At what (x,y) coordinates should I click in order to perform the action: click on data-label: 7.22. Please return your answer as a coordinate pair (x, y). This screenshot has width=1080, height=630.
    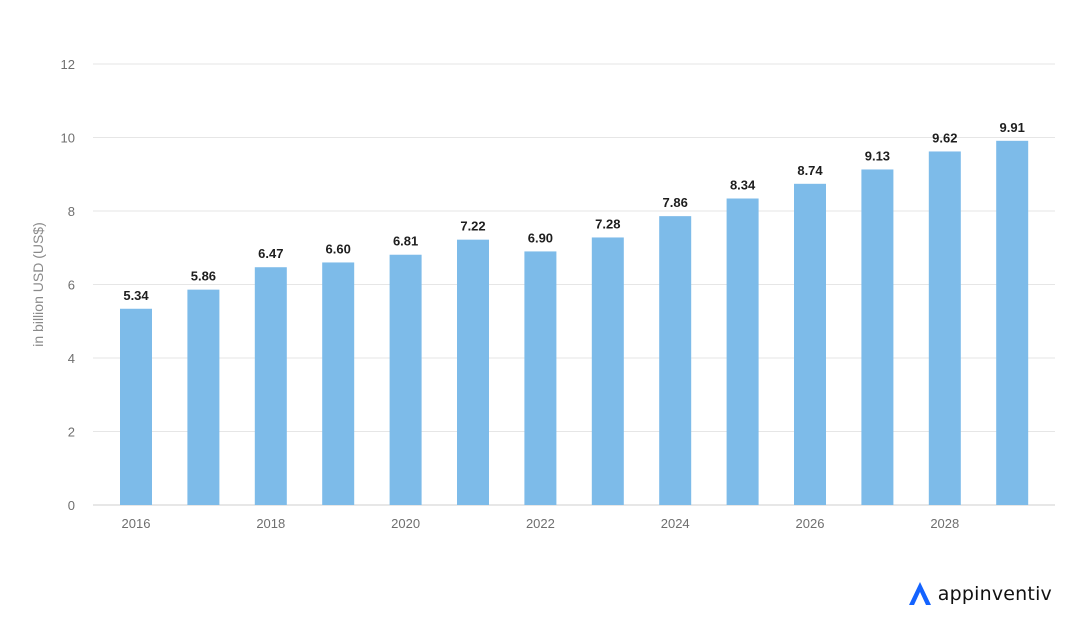
    Looking at the image, I should click on (472, 226).